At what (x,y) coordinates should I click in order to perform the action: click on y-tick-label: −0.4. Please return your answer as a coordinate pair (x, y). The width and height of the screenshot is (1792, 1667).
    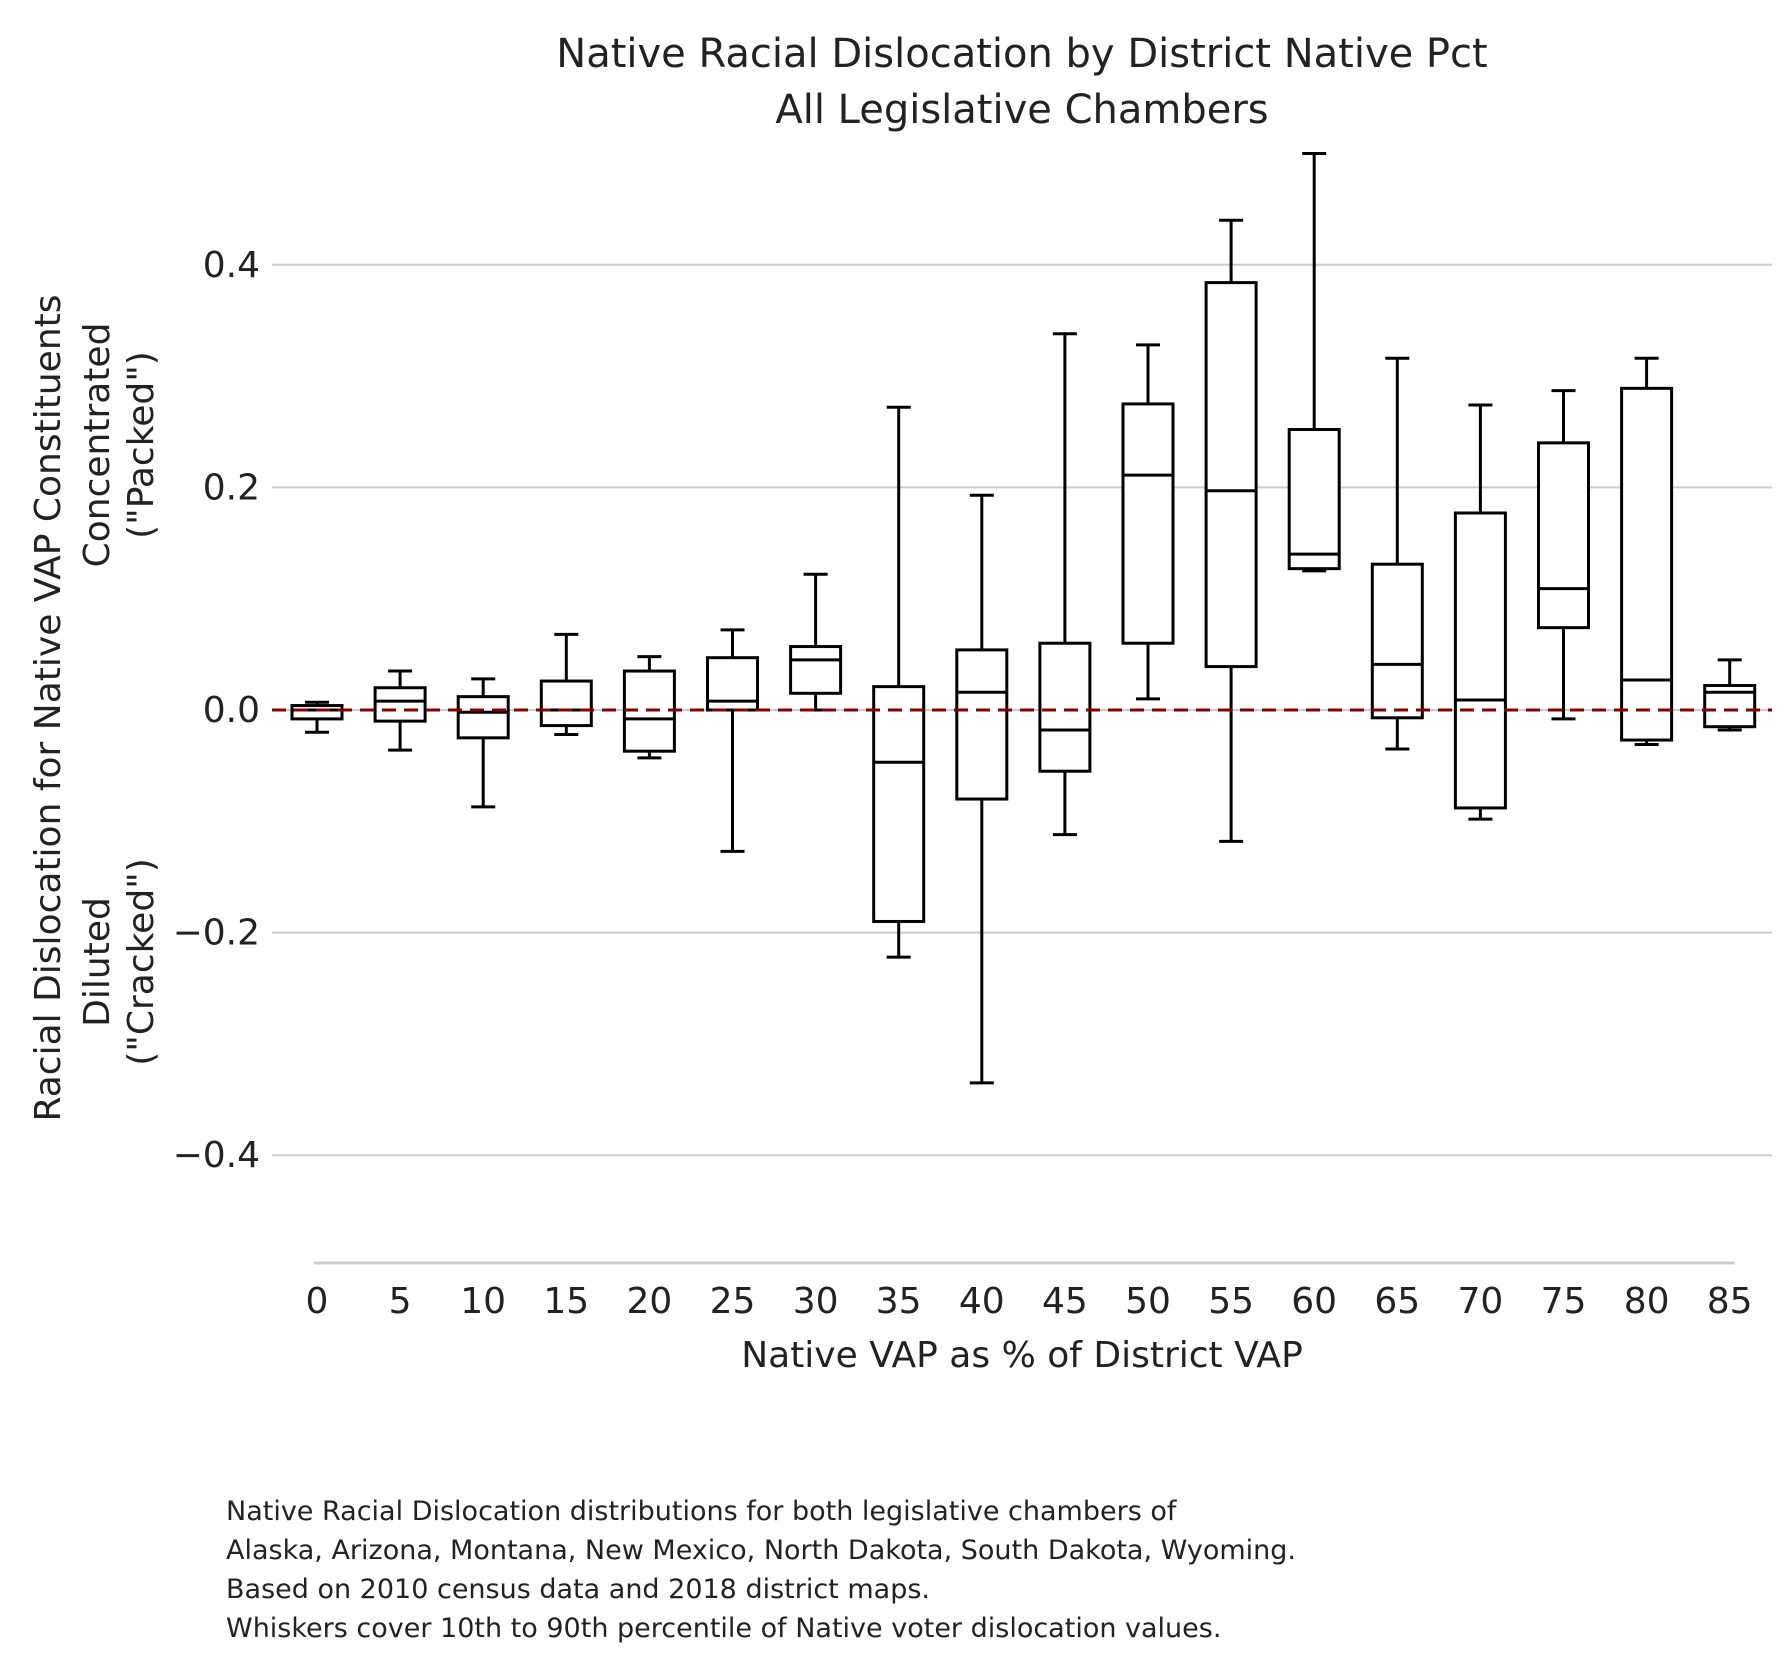
    Looking at the image, I should click on (216, 1155).